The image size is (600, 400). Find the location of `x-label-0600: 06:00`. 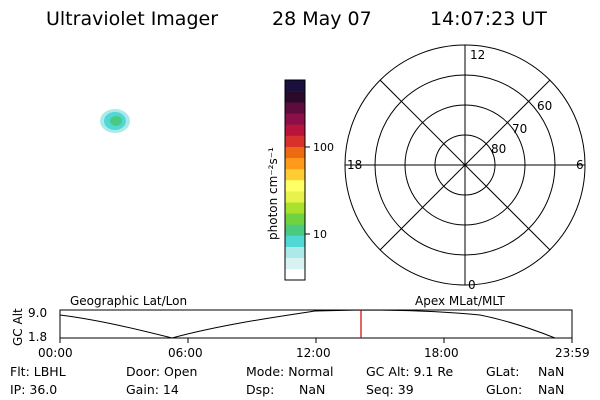

x-label-0600: 06:00 is located at coordinates (185, 353).